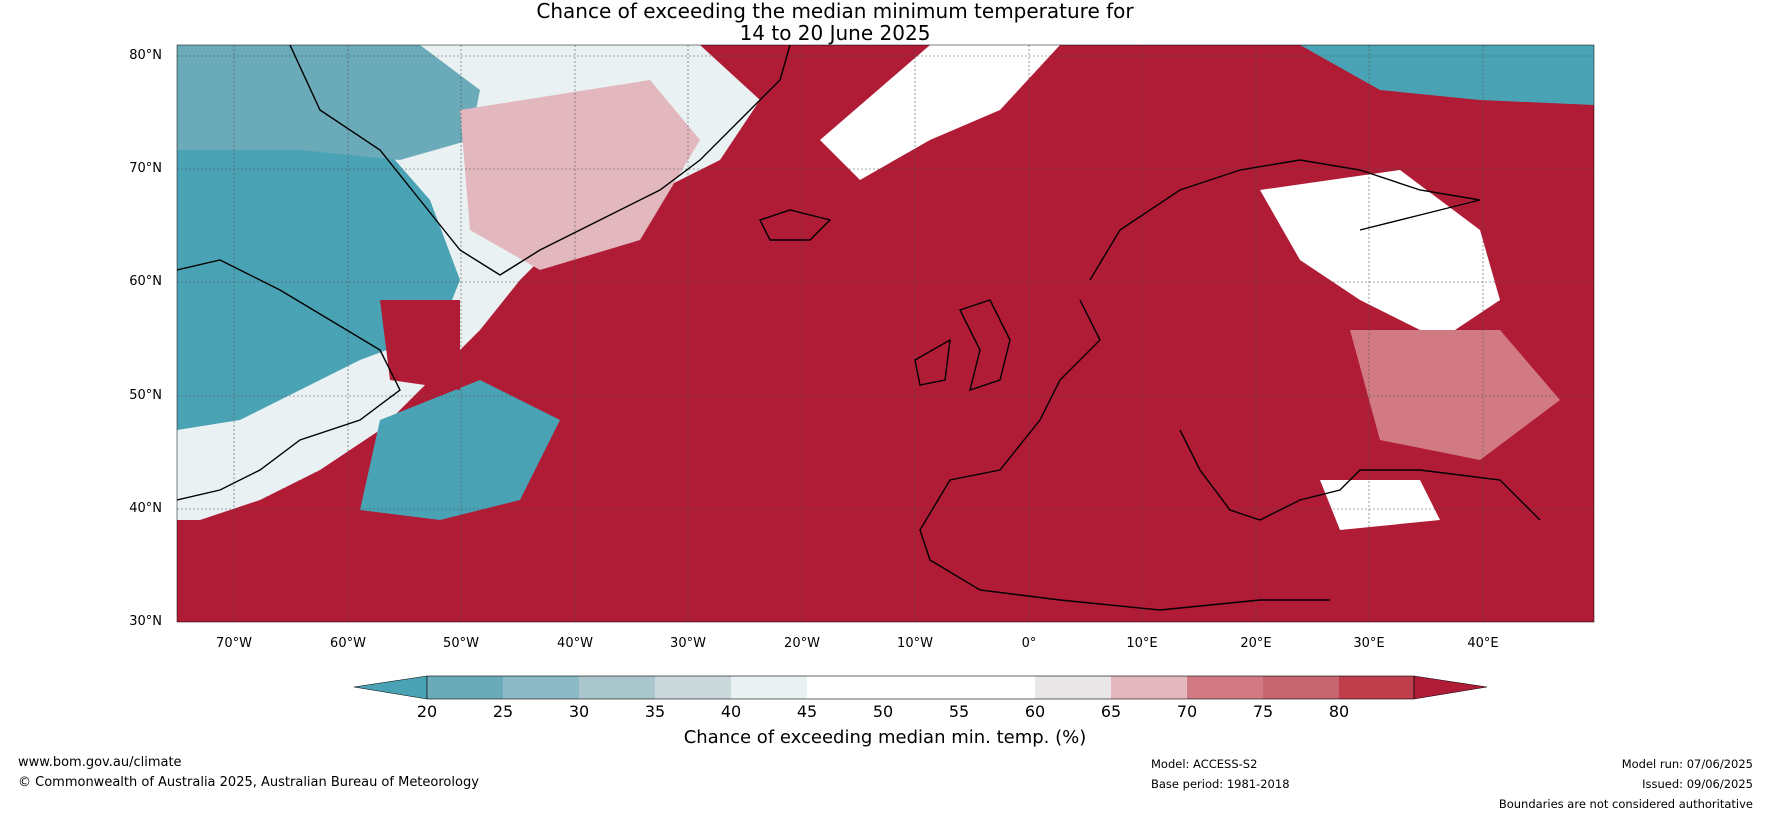 Image resolution: width=1770 pixels, height=816 pixels. I want to click on colorbar-tick-35: 35, so click(655, 711).